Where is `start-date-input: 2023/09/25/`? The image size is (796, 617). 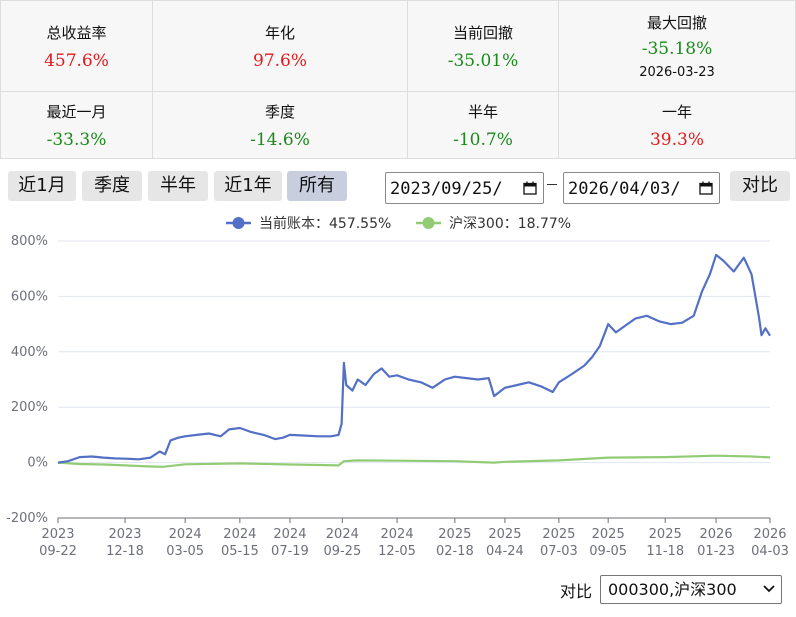
start-date-input: 2023/09/25/ is located at coordinates (464, 188).